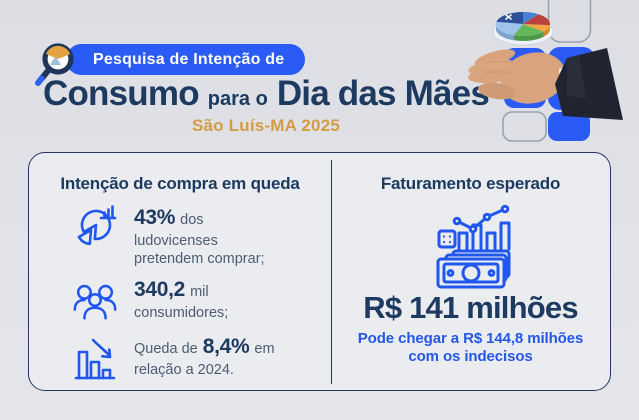 Image resolution: width=639 pixels, height=420 pixels. I want to click on hand-holding-pie-chart, so click(545, 71).